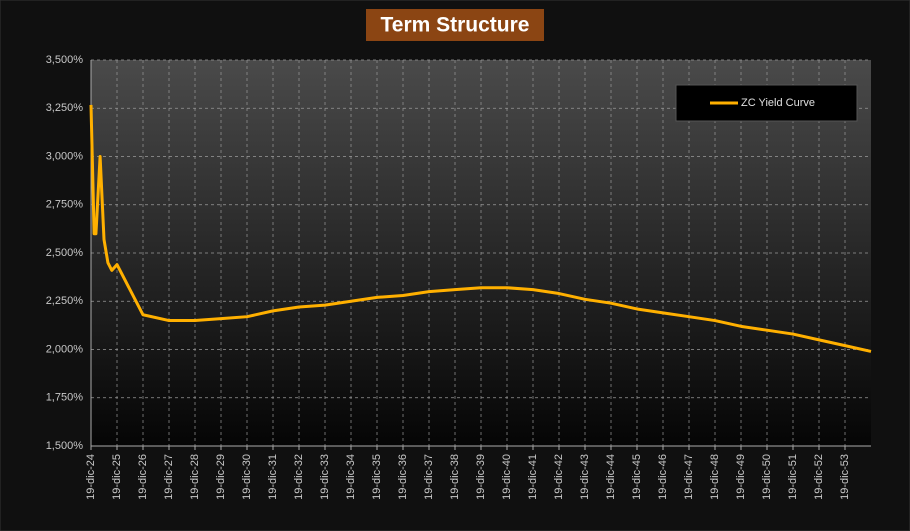 The image size is (910, 531). I want to click on x-tick-label: 19-dic-43, so click(585, 477).